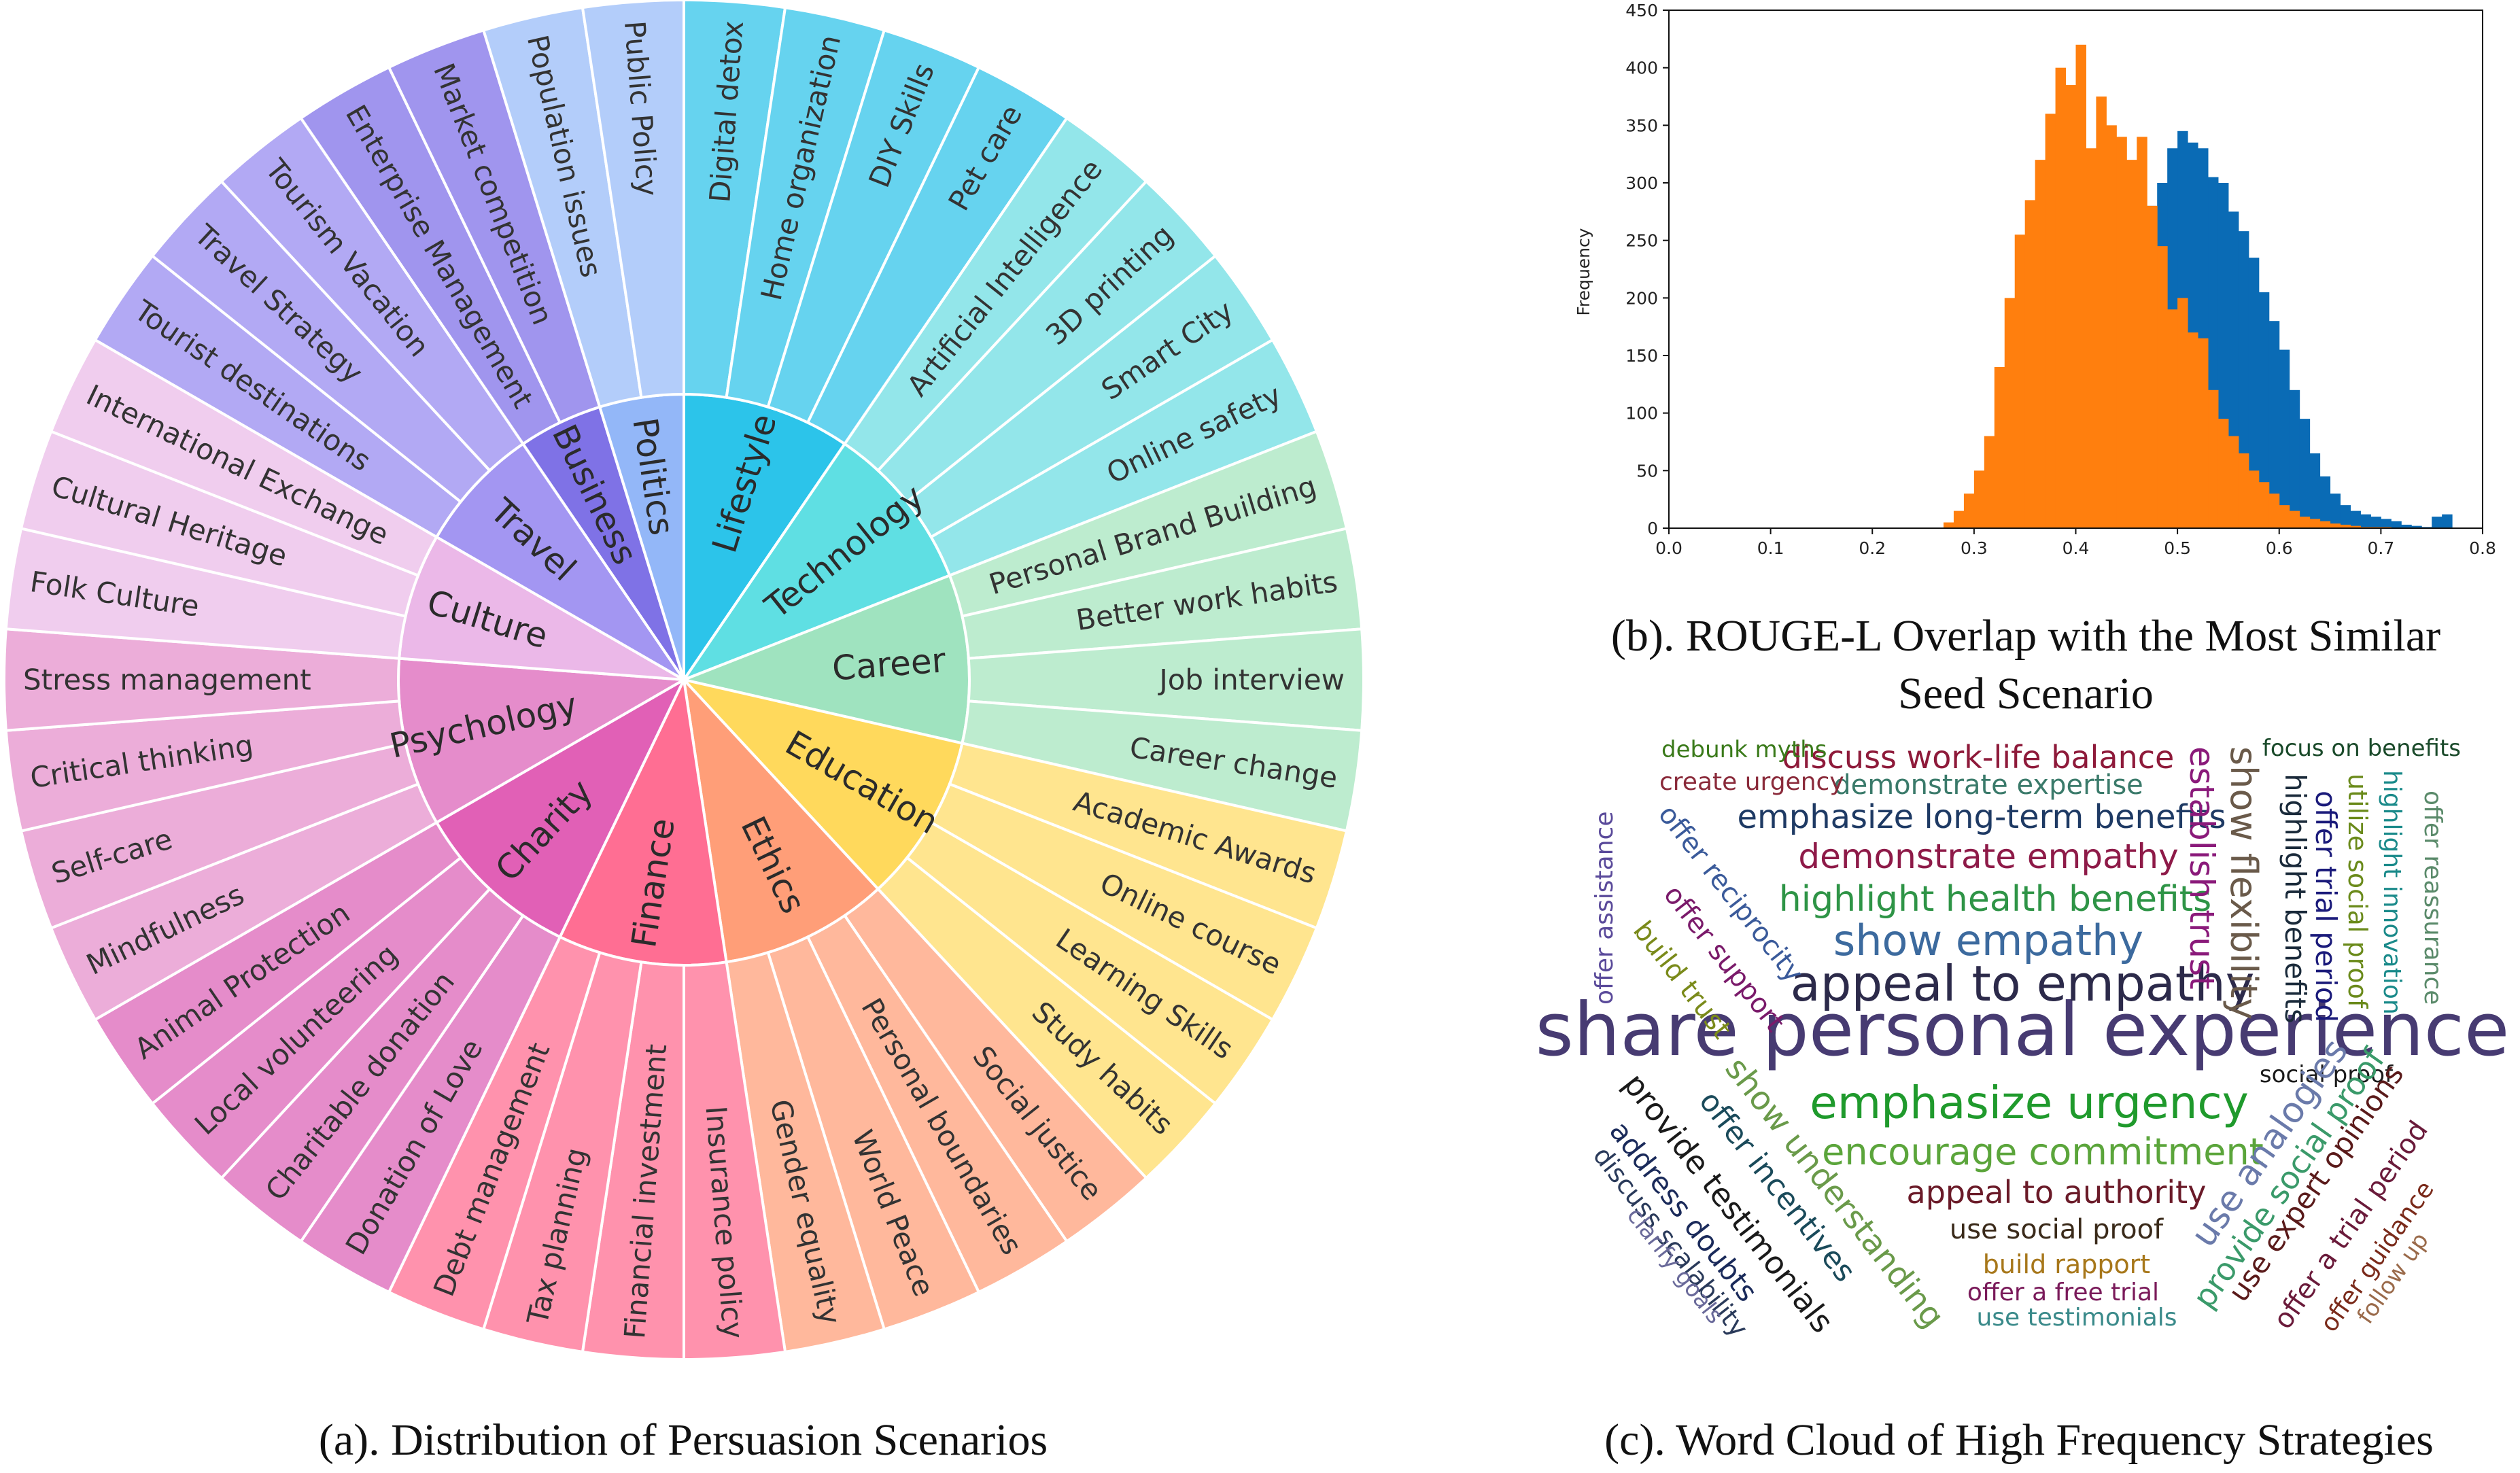  What do you see at coordinates (2077, 1318) in the screenshot?
I see `word-use-testimonials: use testimonials` at bounding box center [2077, 1318].